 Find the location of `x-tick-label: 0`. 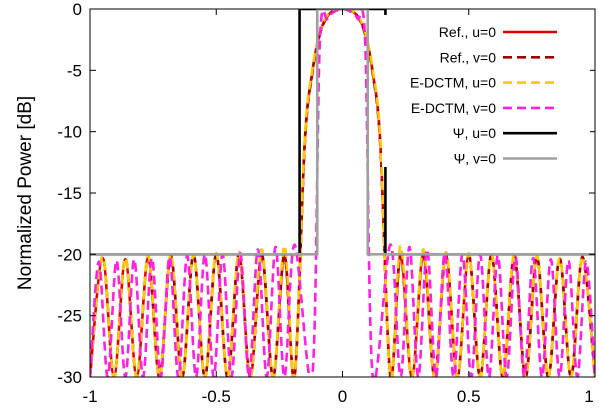

x-tick-label: 0 is located at coordinates (342, 396).